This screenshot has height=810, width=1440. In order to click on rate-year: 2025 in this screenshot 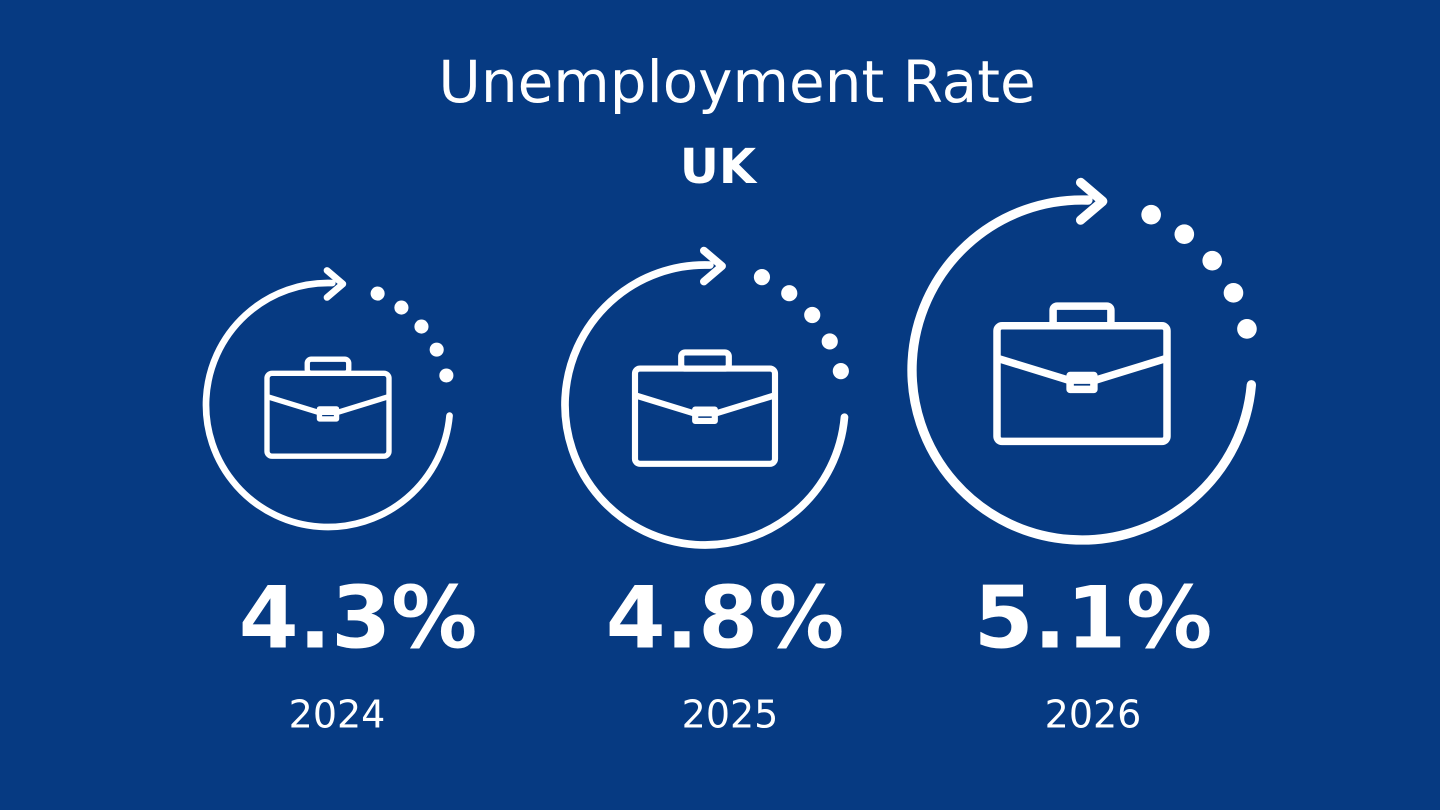, I will do `click(730, 715)`.